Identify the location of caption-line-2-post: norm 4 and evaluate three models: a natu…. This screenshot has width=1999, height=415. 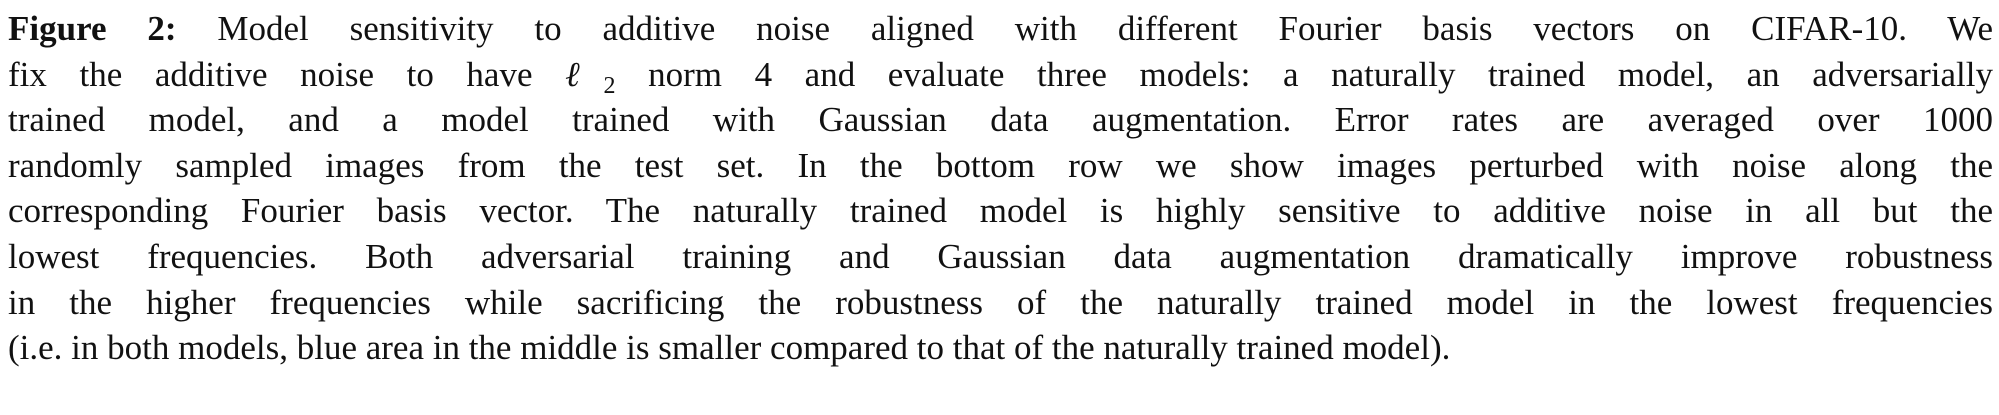
(1321, 74).